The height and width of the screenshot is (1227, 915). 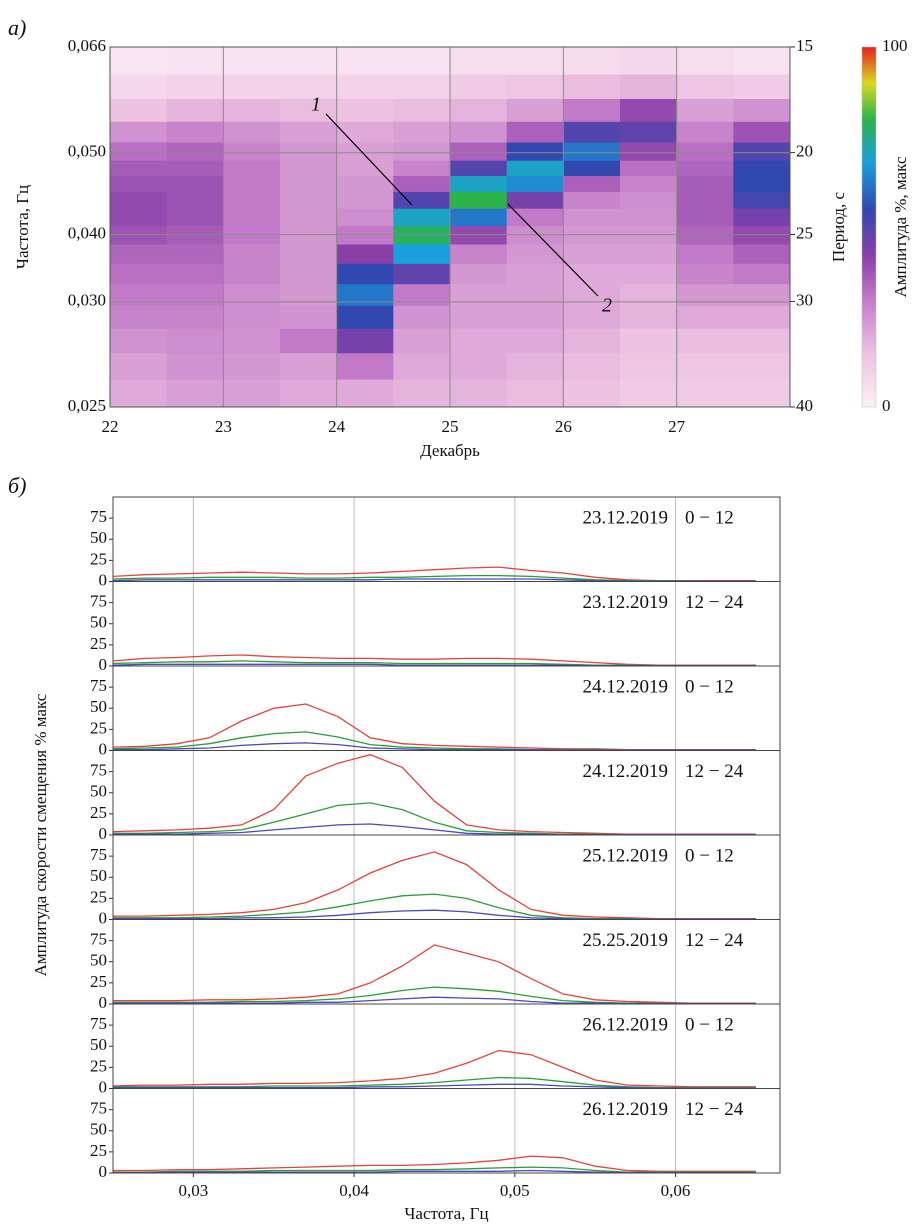 I want to click on annotation: 1, so click(x=316, y=105).